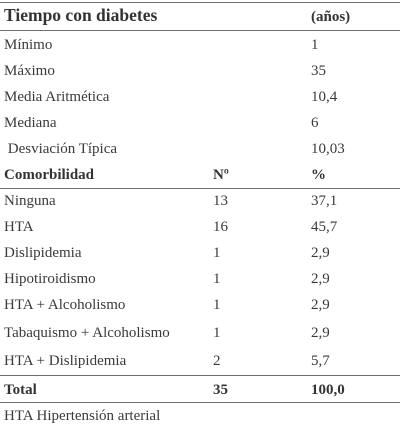  I want to click on total-percent: 100,0, so click(328, 390).